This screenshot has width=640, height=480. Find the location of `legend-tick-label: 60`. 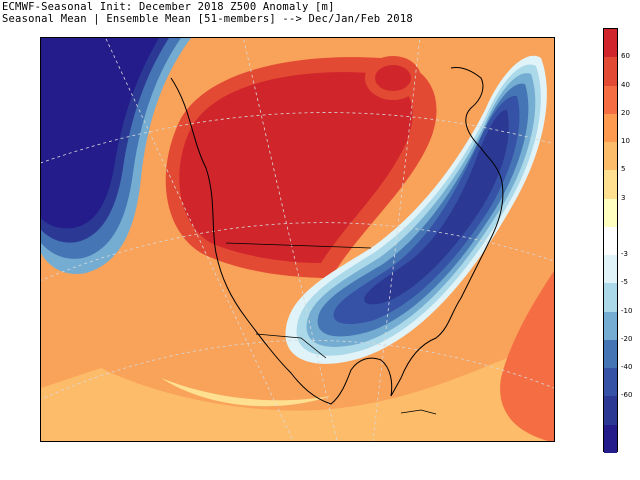

legend-tick-label: 60 is located at coordinates (625, 56).